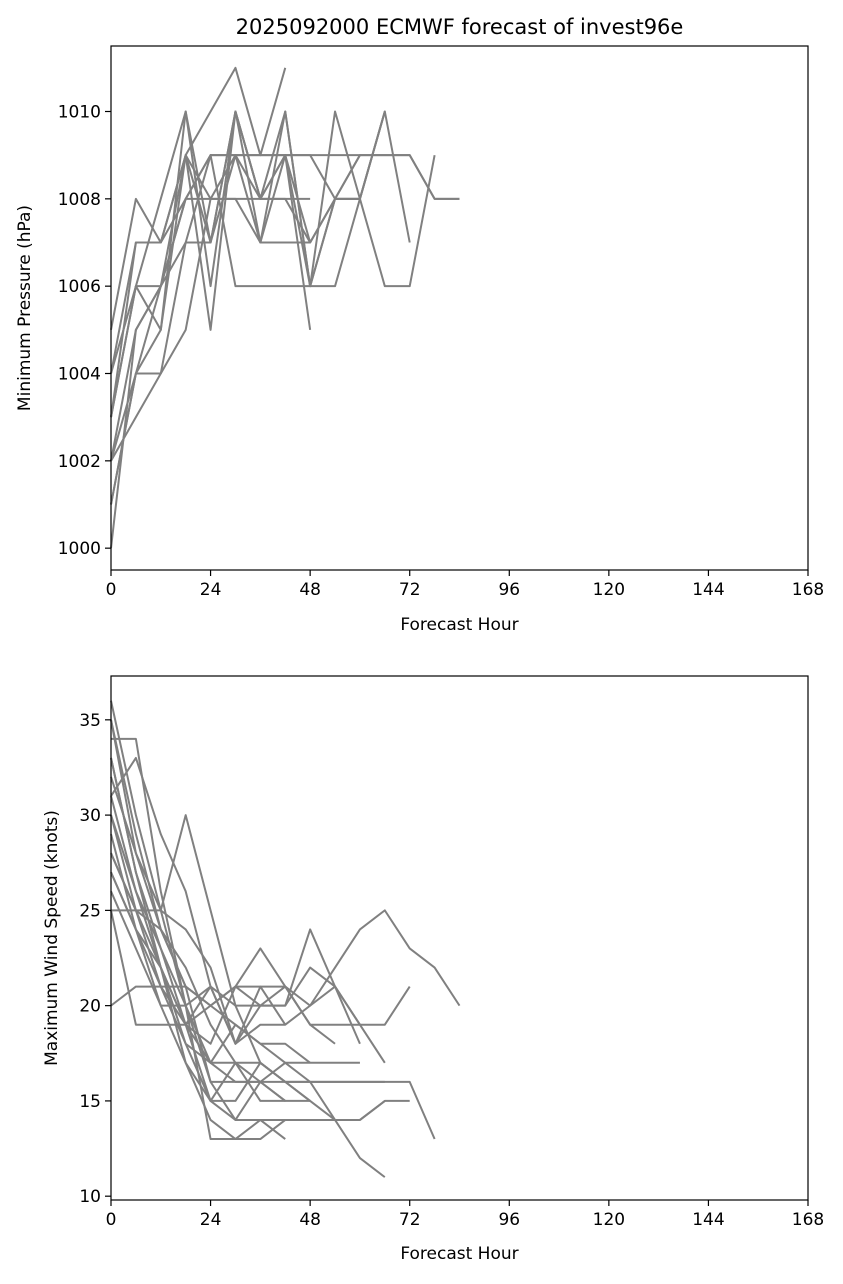 The image size is (843, 1284). What do you see at coordinates (509, 590) in the screenshot?
I see `pressure-x-tick-label: 96` at bounding box center [509, 590].